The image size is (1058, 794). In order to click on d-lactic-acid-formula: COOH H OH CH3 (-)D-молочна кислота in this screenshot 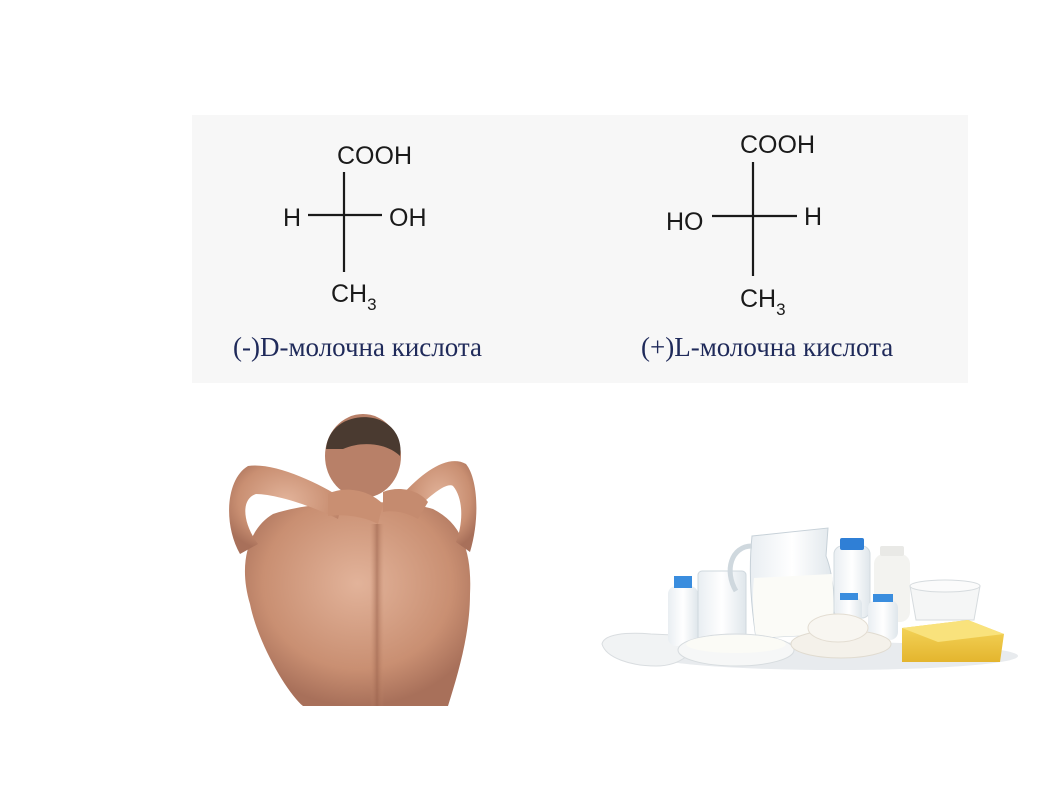, I will do `click(357, 252)`.